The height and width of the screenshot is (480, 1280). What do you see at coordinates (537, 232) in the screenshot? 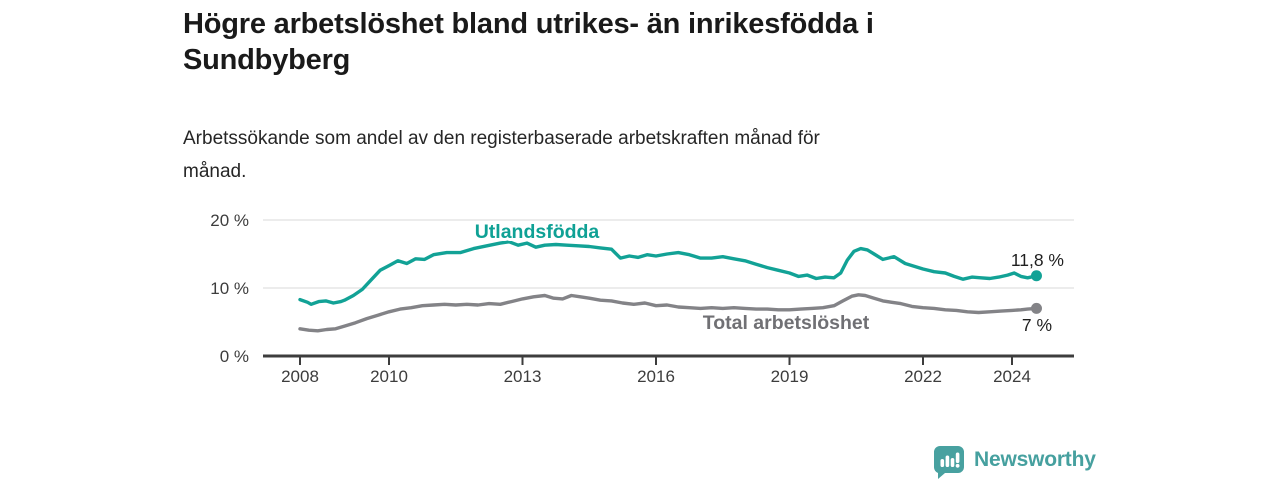
I see `series-label-utlandsfodda: Utlandsfödda` at bounding box center [537, 232].